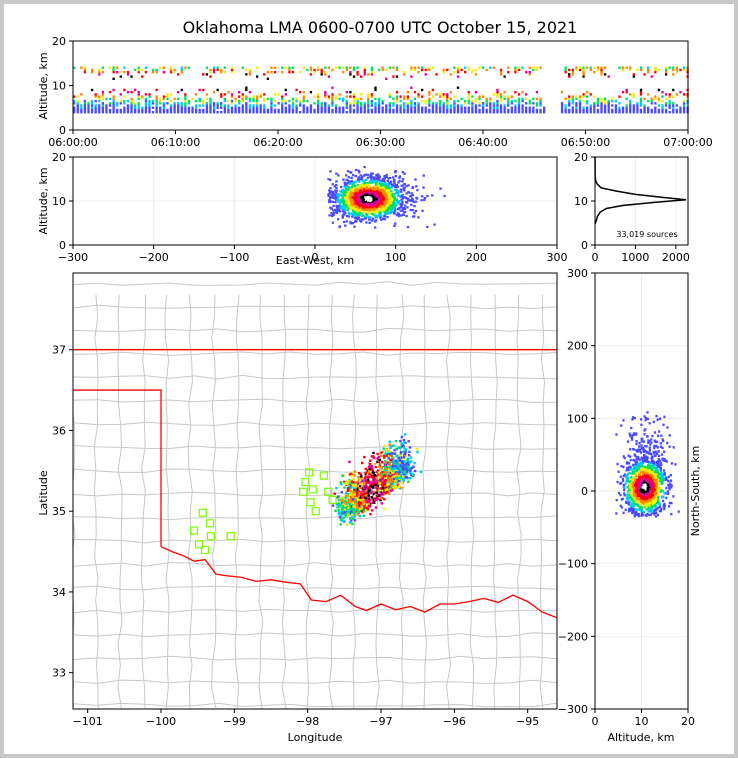 The image size is (738, 758). What do you see at coordinates (650, 444) in the screenshot?
I see `ns-source-mark` at bounding box center [650, 444].